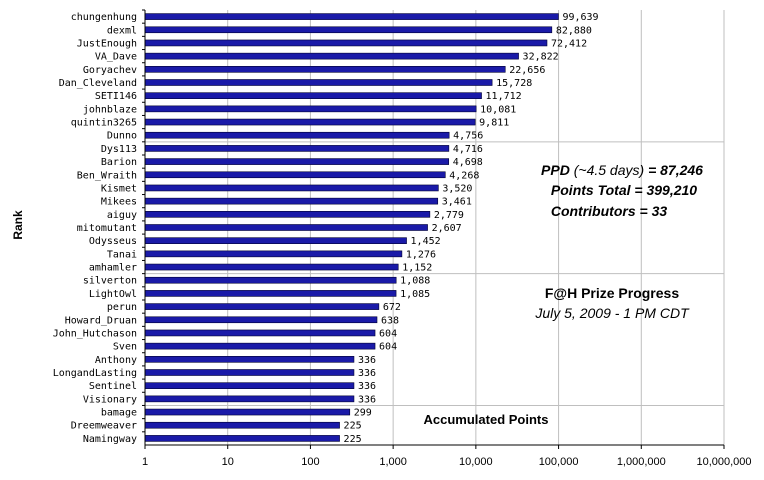 The image size is (764, 480). Describe the element at coordinates (119, 413) in the screenshot. I see `category-label: bamage` at that location.